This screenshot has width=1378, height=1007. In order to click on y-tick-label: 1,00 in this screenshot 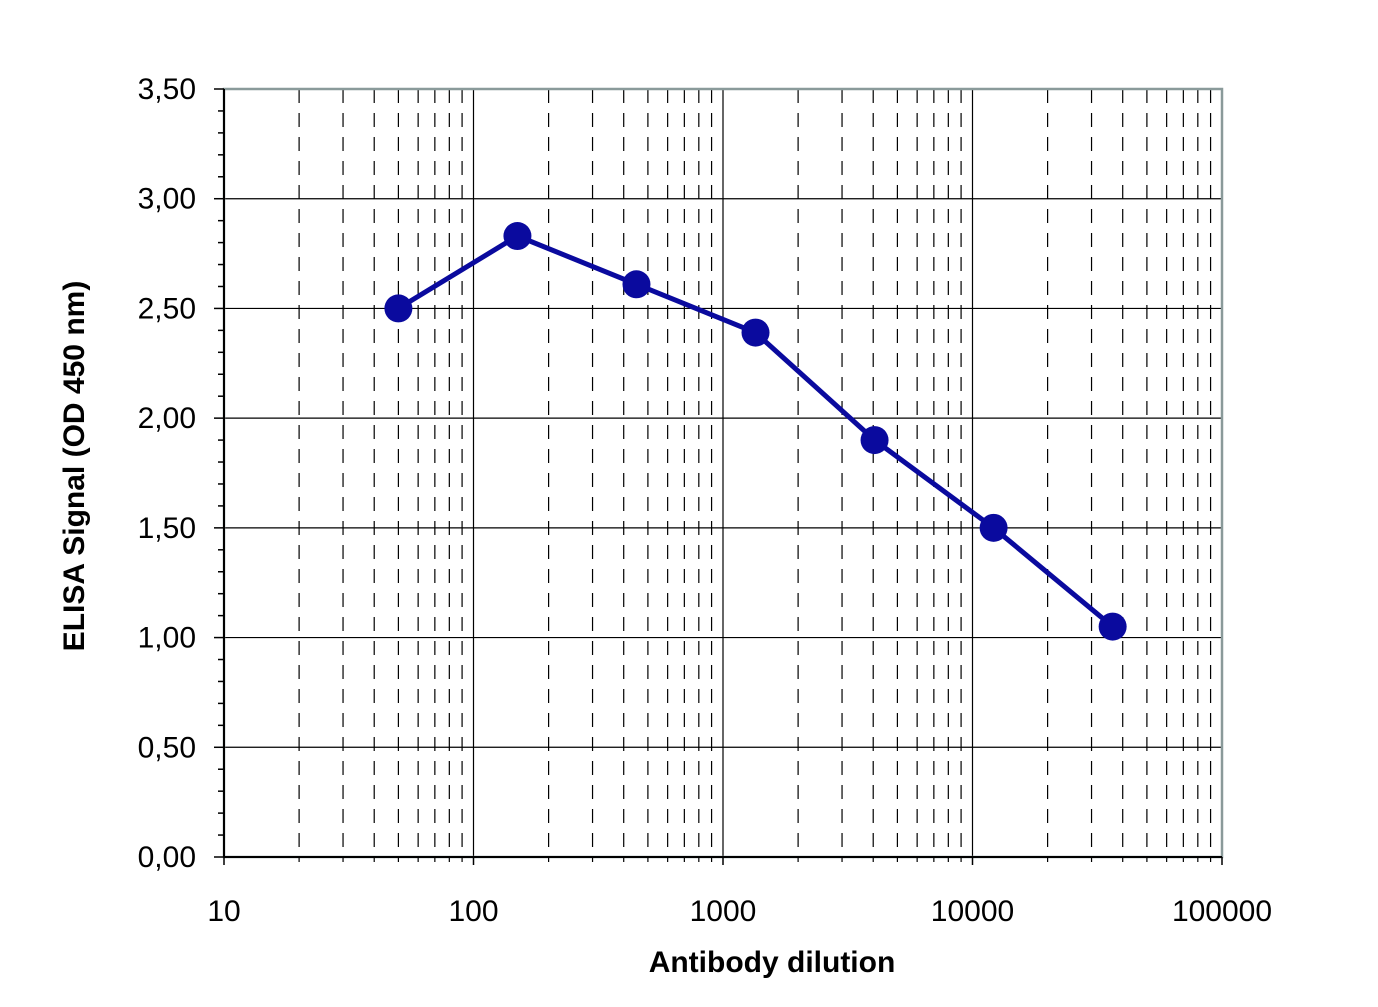, I will do `click(167, 638)`.